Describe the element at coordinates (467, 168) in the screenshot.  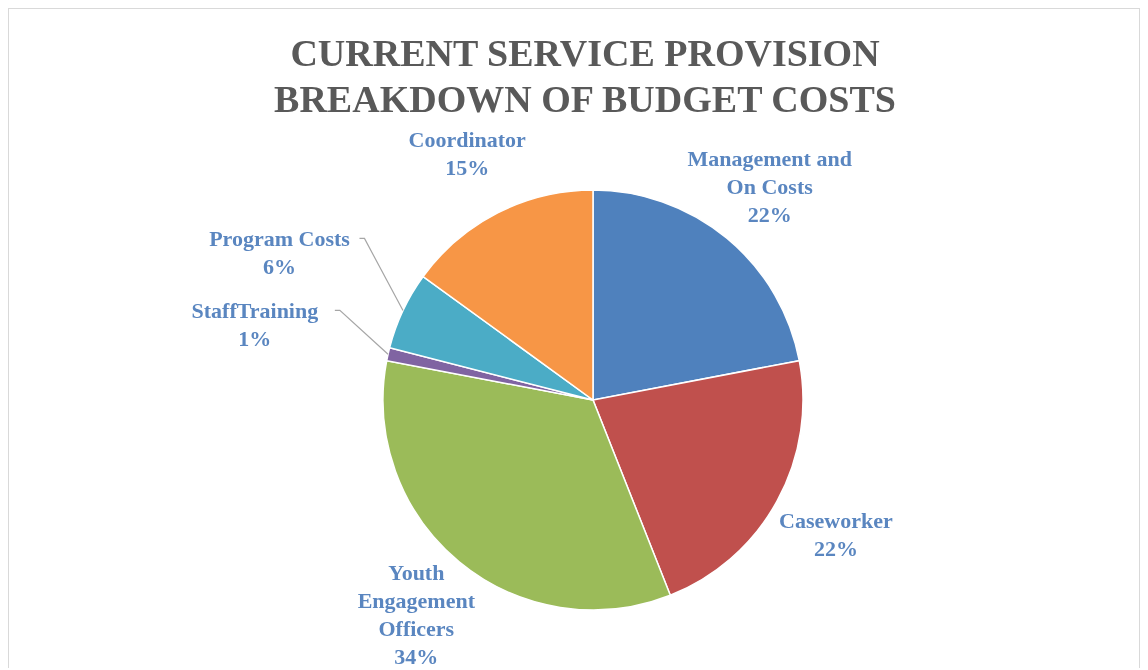
I see `data-label: 15%` at that location.